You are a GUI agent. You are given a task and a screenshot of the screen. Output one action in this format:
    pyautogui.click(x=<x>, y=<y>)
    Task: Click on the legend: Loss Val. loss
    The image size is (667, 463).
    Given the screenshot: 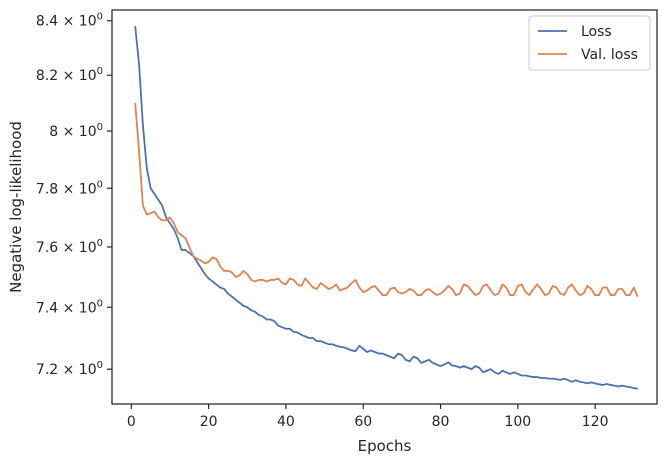 What is the action you would take?
    pyautogui.click(x=589, y=43)
    